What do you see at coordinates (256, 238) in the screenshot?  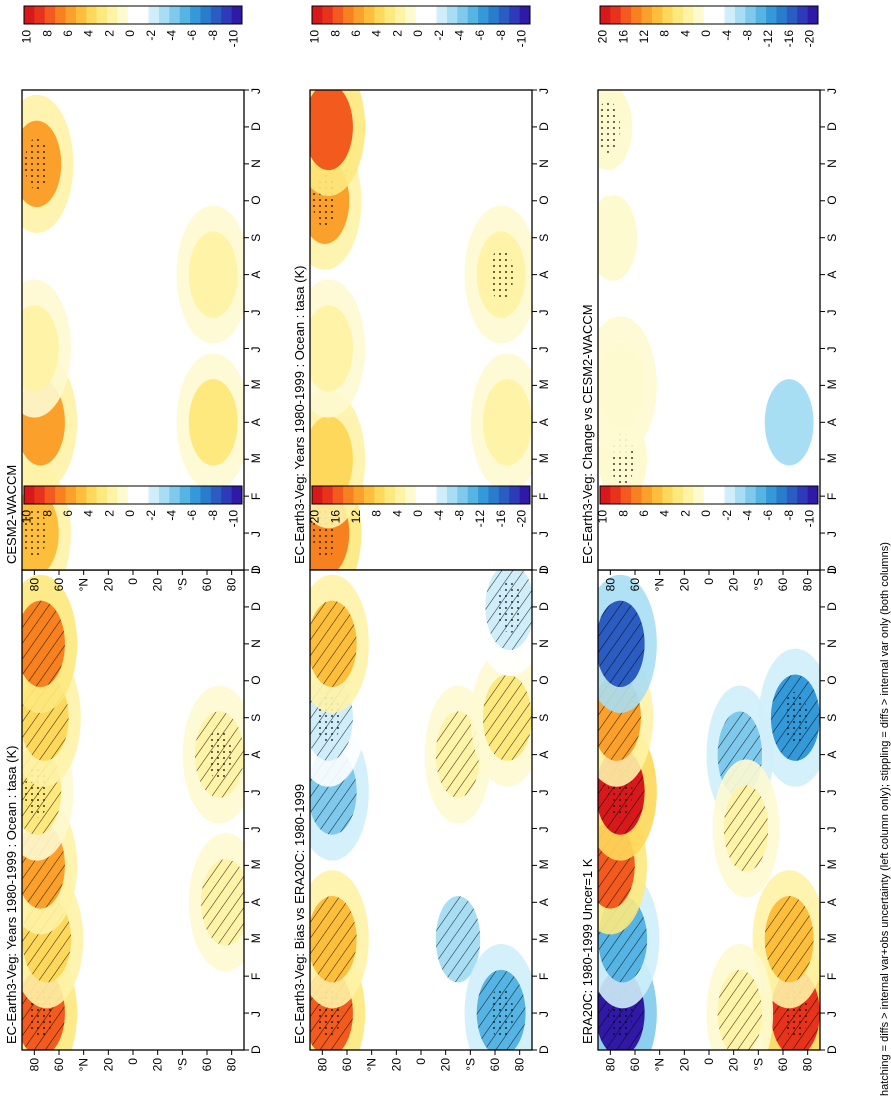 I see `month-tick-label: S` at bounding box center [256, 238].